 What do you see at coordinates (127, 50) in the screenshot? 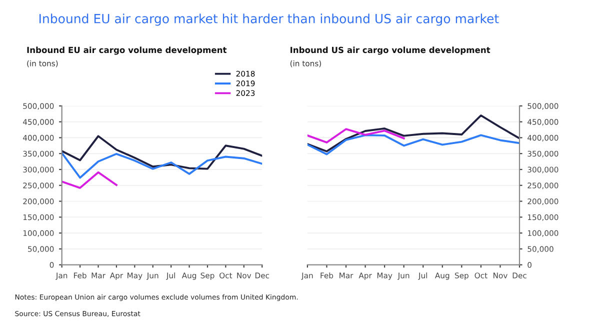
I see `chart-title: Inbound EU air cargo volume development` at bounding box center [127, 50].